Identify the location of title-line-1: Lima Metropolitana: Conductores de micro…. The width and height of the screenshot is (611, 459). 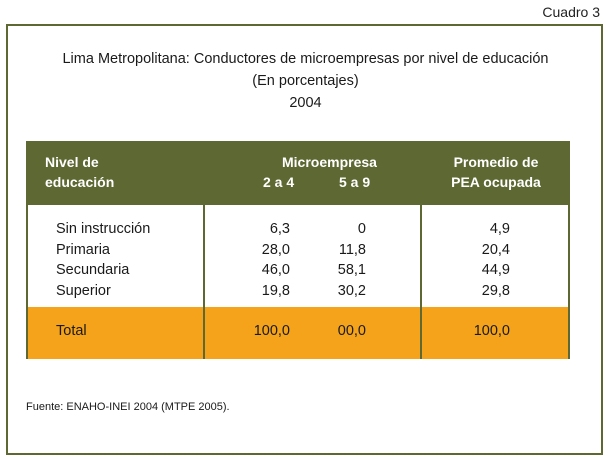
(305, 59).